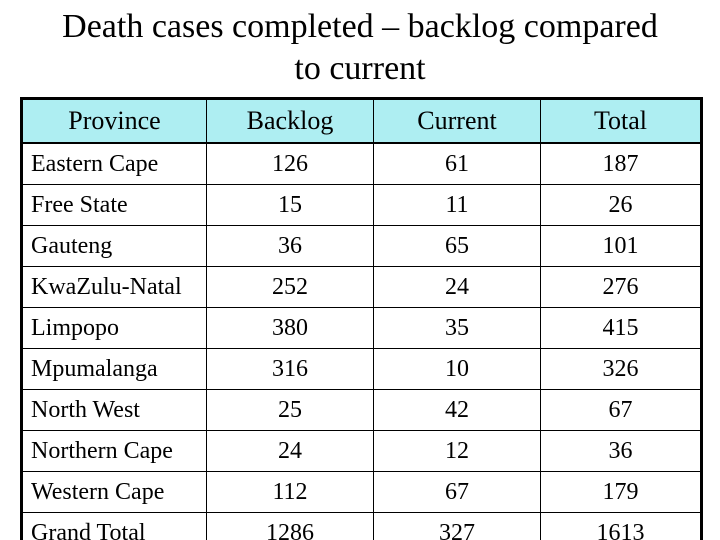 The width and height of the screenshot is (720, 540). What do you see at coordinates (290, 163) in the screenshot?
I see `value-cell: 126` at bounding box center [290, 163].